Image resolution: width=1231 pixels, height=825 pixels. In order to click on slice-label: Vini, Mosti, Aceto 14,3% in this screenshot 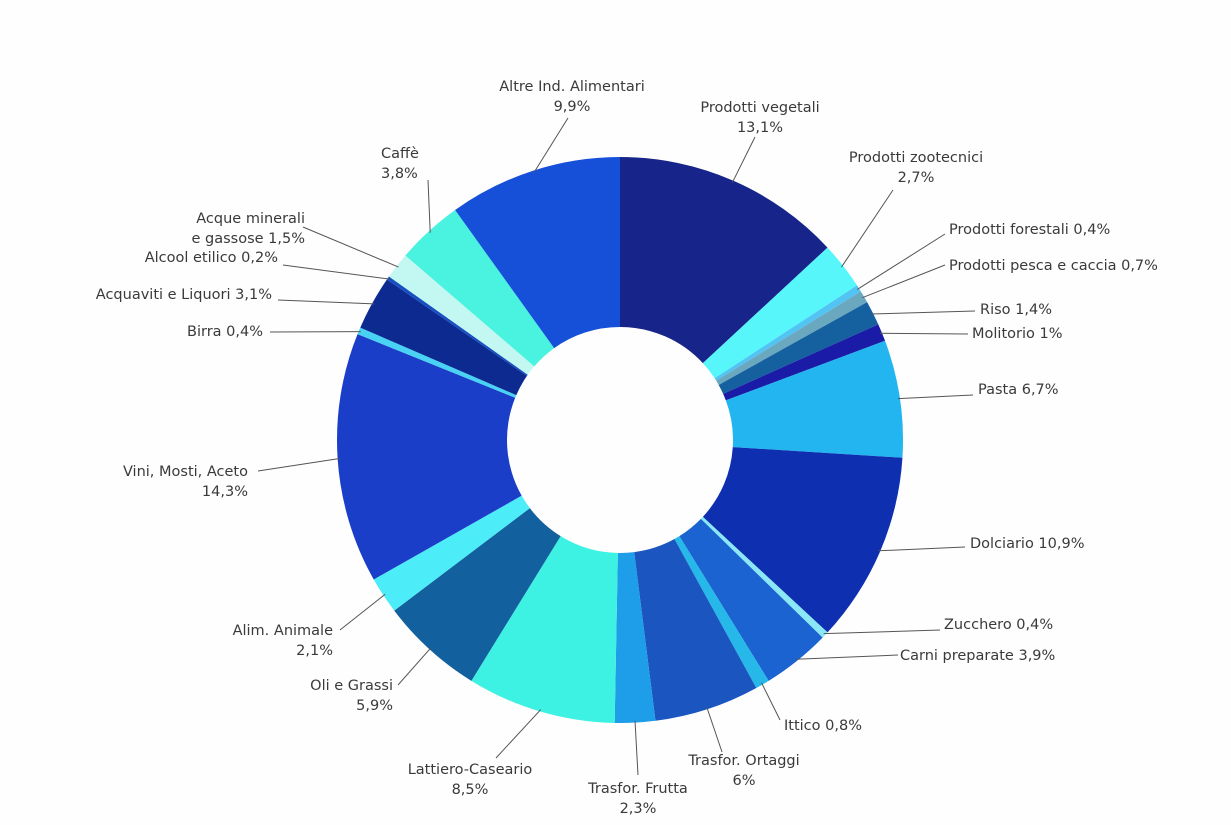, I will do `click(185, 482)`.